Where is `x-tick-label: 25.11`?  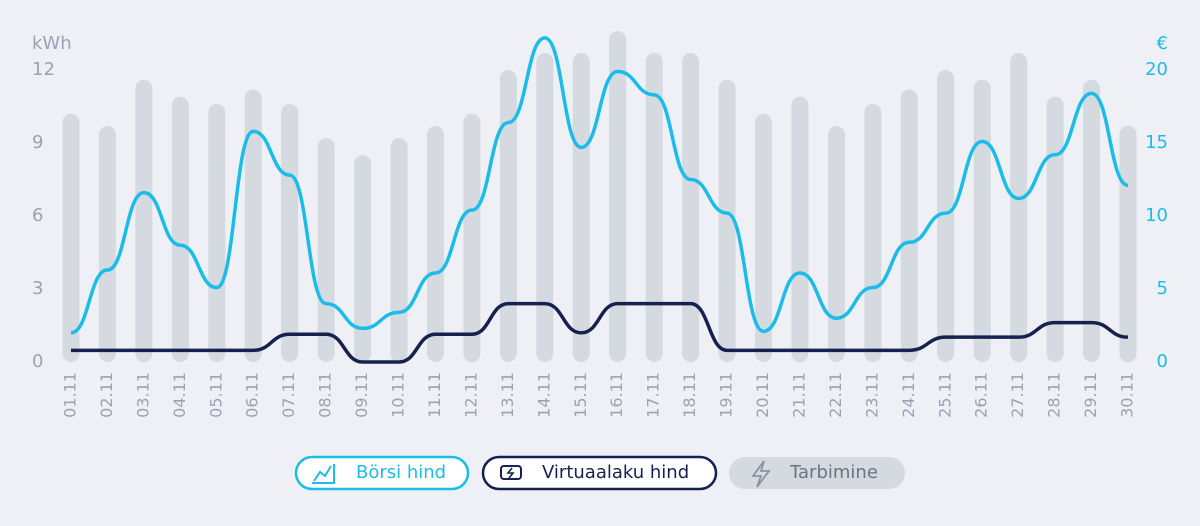 x-tick-label: 25.11 is located at coordinates (944, 395).